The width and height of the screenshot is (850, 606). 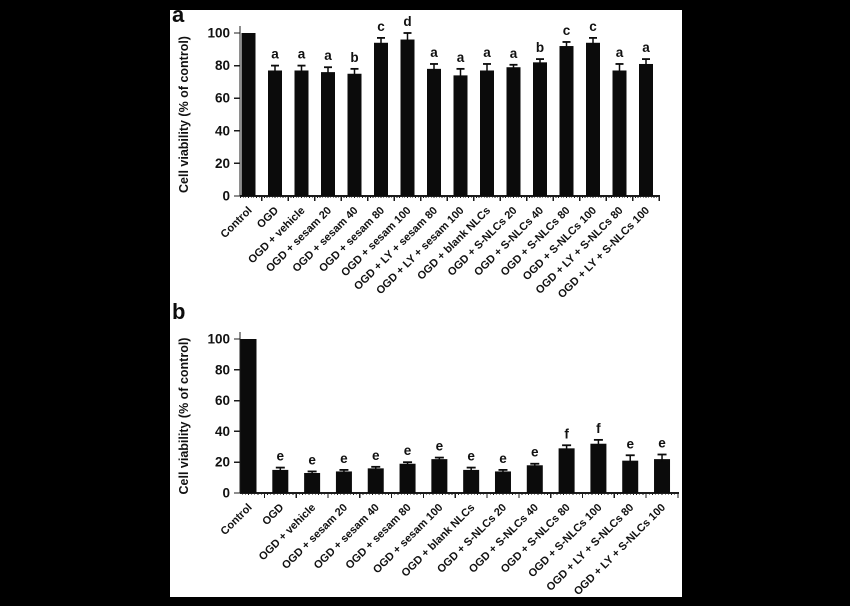 I want to click on panel-b-label: b, so click(x=179, y=311).